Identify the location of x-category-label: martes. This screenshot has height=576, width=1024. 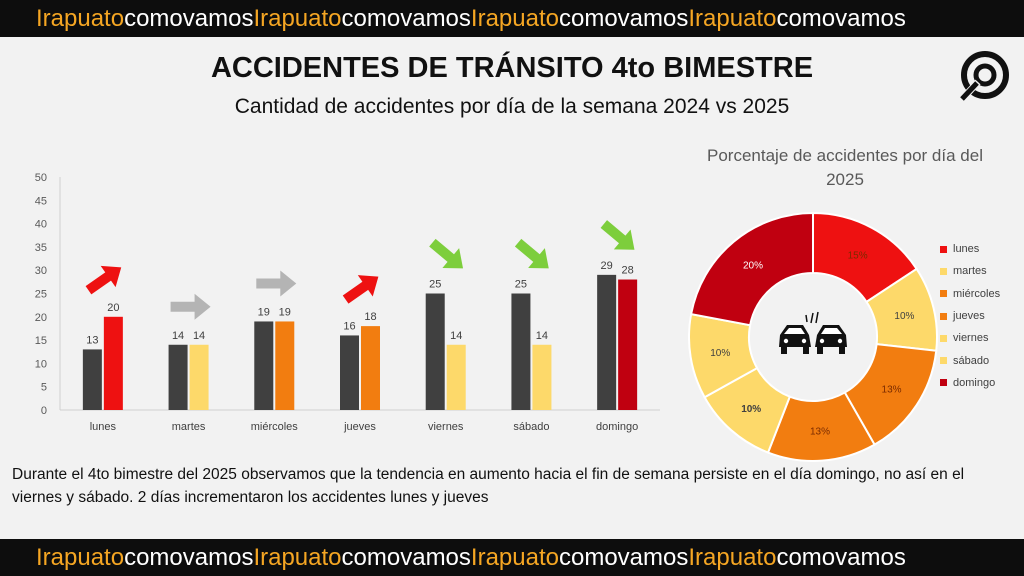
(189, 427).